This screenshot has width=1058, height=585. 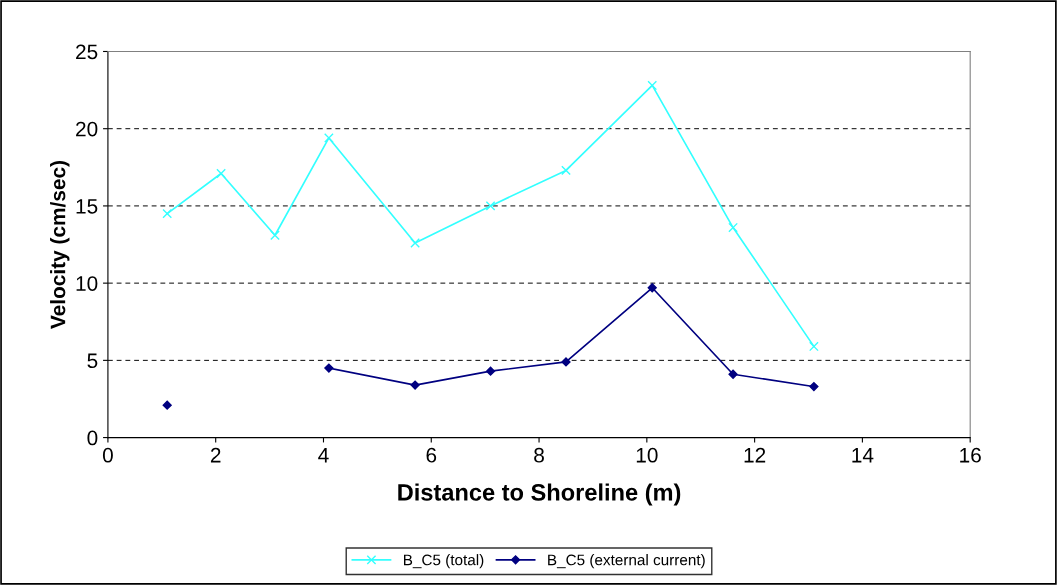 What do you see at coordinates (444, 561) in the screenshot?
I see `legend-label: B_C5 (total)` at bounding box center [444, 561].